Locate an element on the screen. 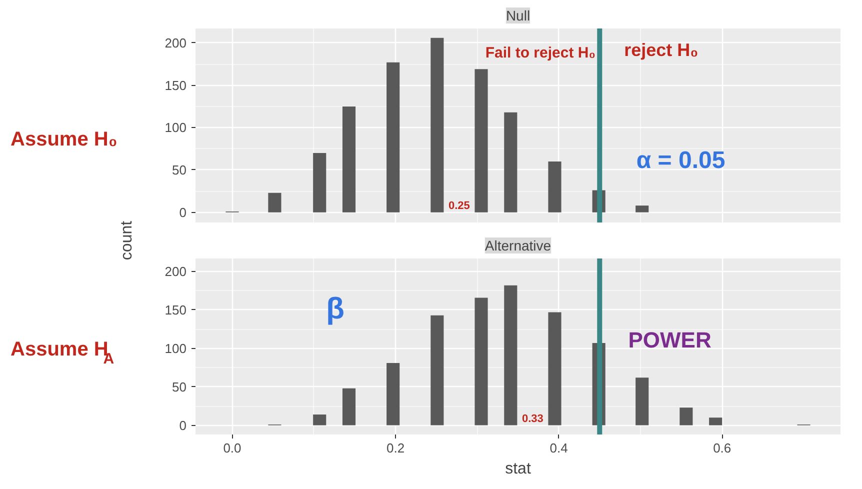  annotation: POWER is located at coordinates (670, 339).